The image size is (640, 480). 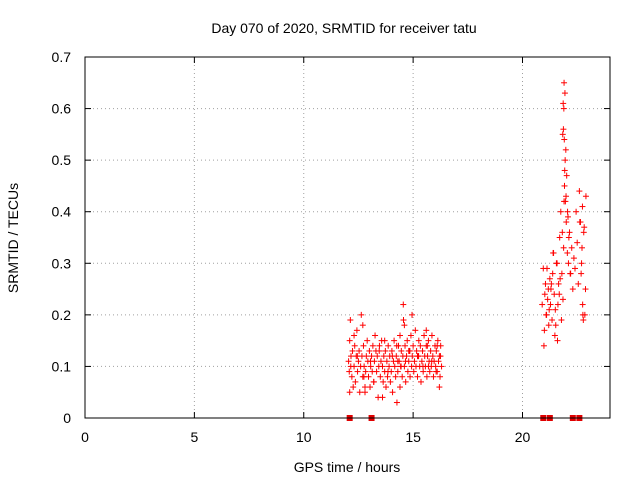 I want to click on y-tick-label: 0.7, so click(x=62, y=57).